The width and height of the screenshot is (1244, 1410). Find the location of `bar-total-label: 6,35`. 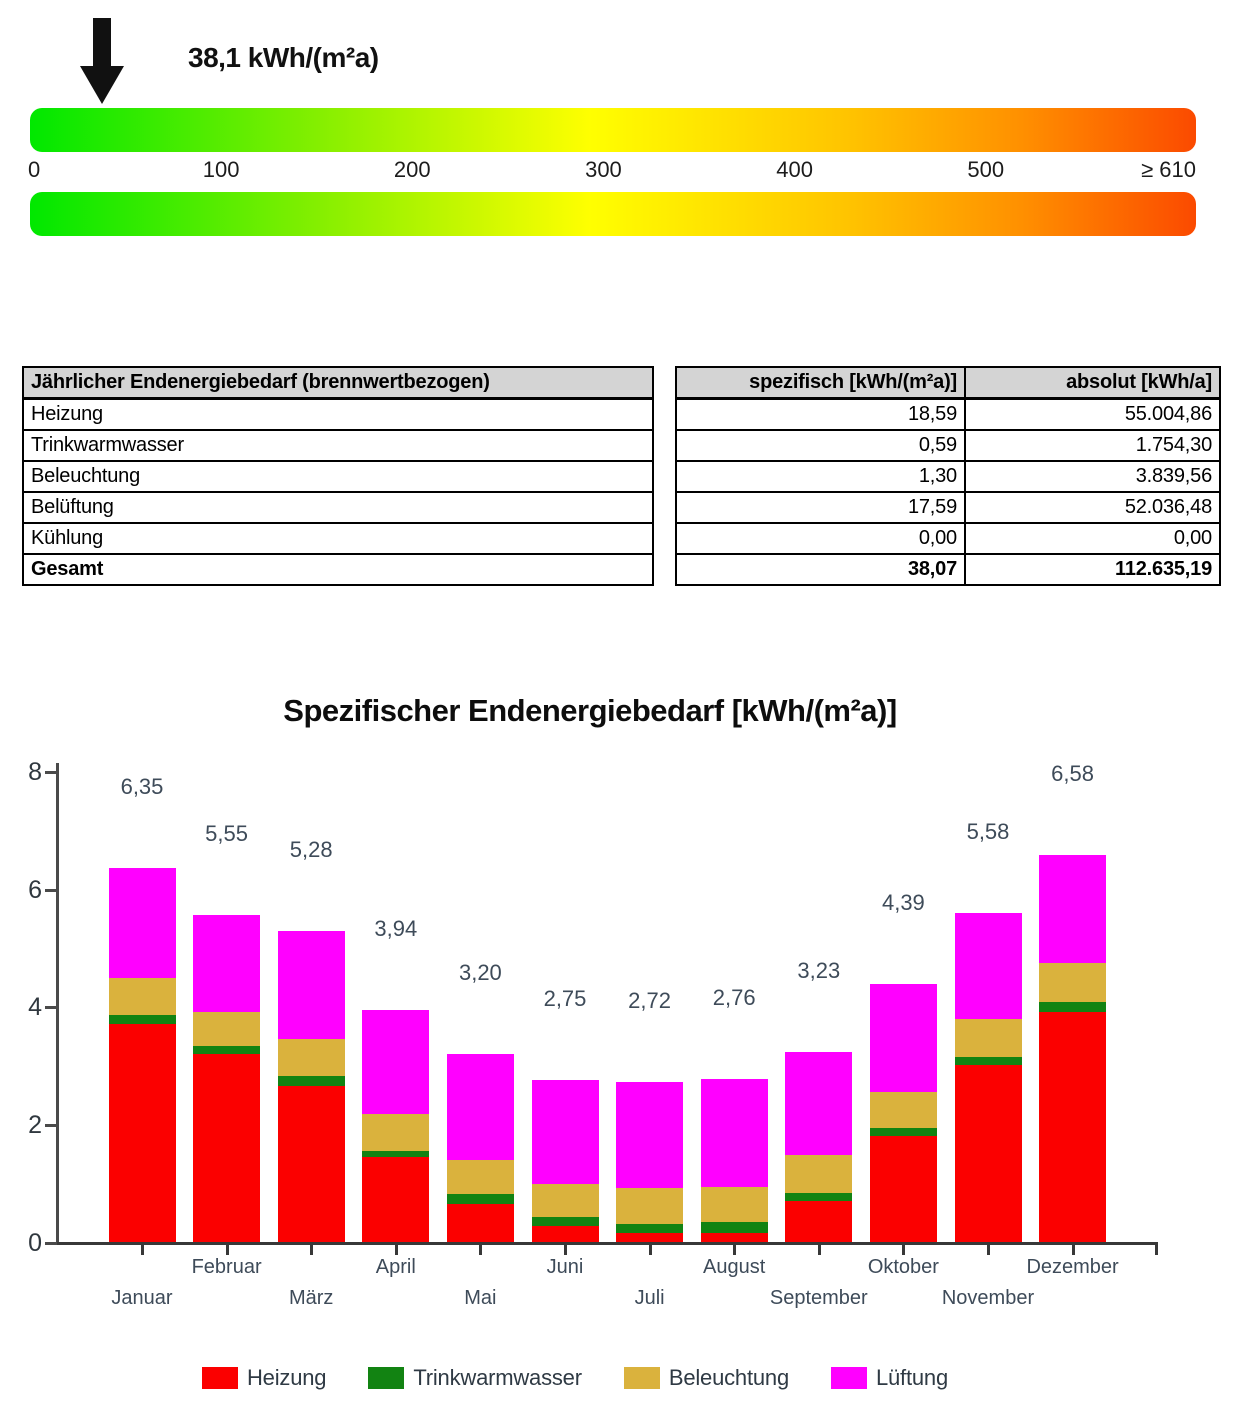

bar-total-label: 6,35 is located at coordinates (142, 787).